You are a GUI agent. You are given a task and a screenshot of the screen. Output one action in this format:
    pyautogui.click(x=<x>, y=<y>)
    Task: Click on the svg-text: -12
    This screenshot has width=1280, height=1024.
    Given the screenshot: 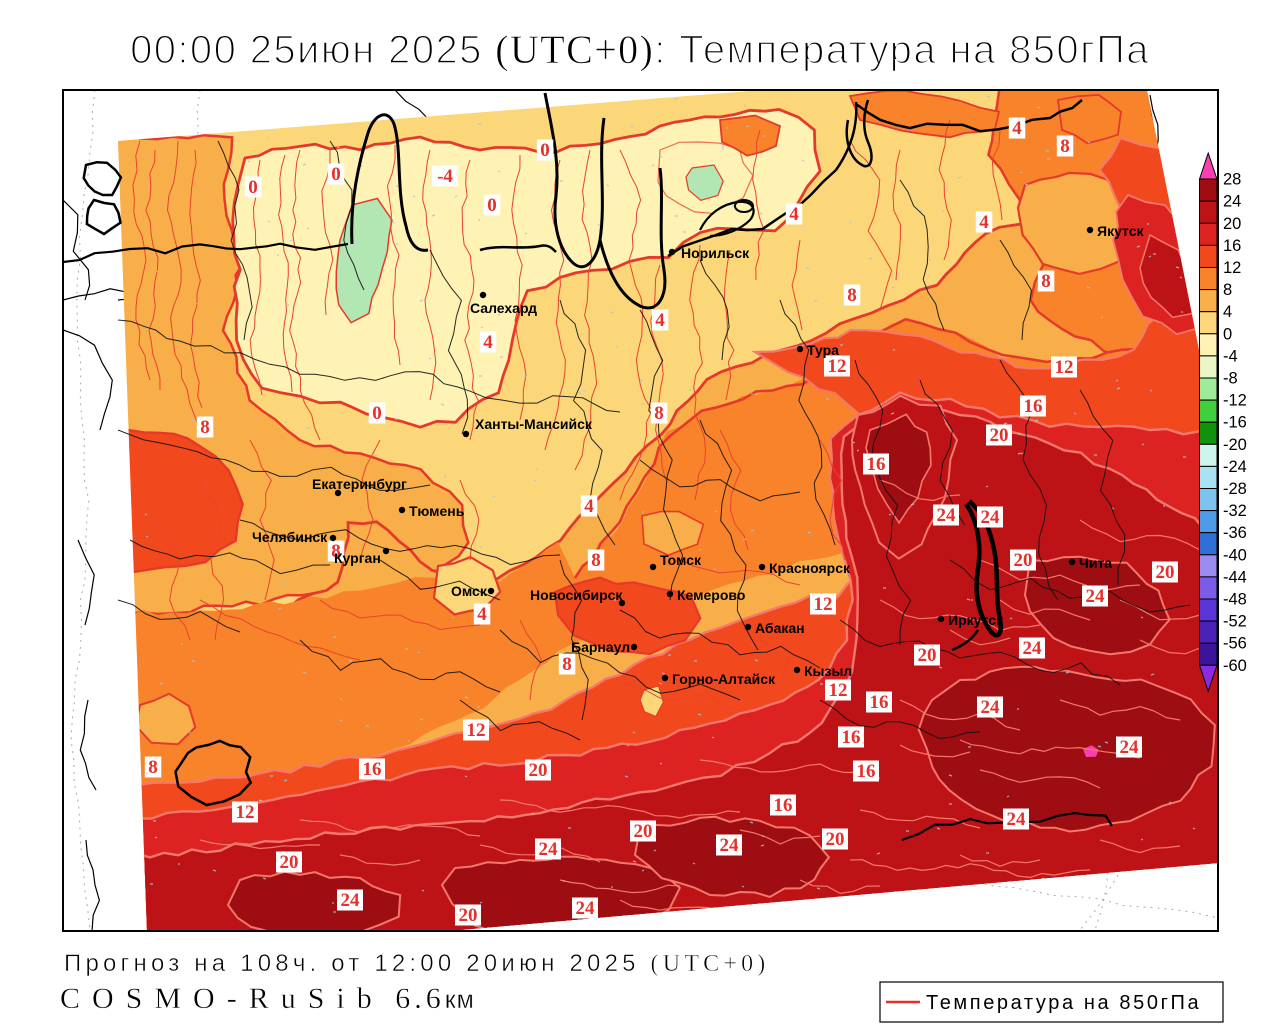 What is the action you would take?
    pyautogui.click(x=1235, y=401)
    